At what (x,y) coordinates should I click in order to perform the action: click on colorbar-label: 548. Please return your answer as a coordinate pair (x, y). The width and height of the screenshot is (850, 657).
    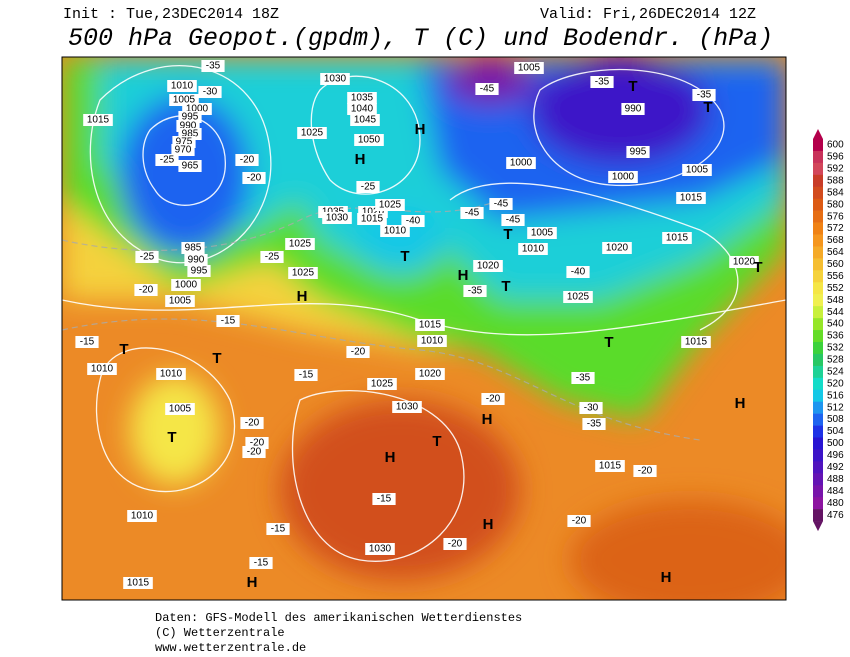
    Looking at the image, I should click on (835, 300).